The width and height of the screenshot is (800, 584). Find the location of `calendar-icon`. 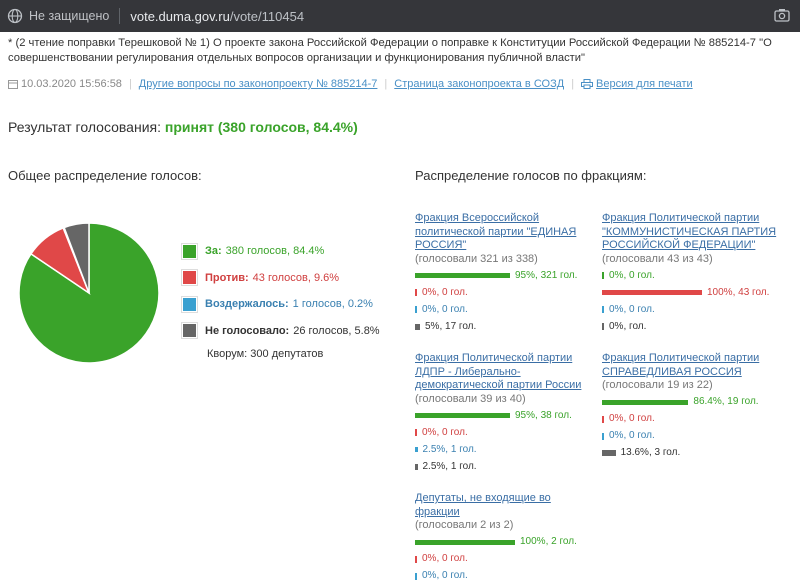

calendar-icon is located at coordinates (13, 84).